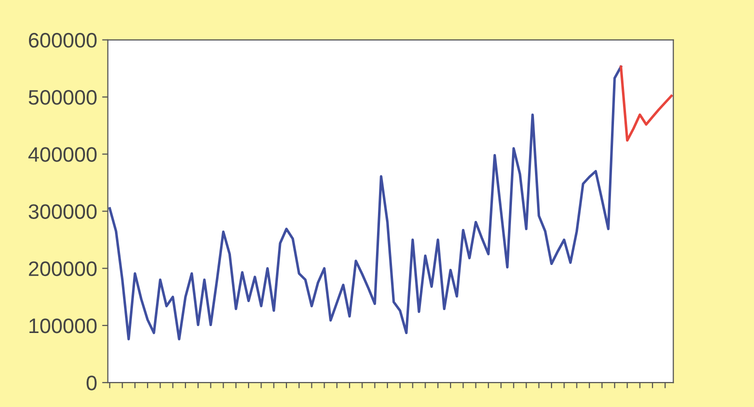 This screenshot has height=407, width=754. Describe the element at coordinates (62, 97) in the screenshot. I see `y-tick-label: 500000` at that location.